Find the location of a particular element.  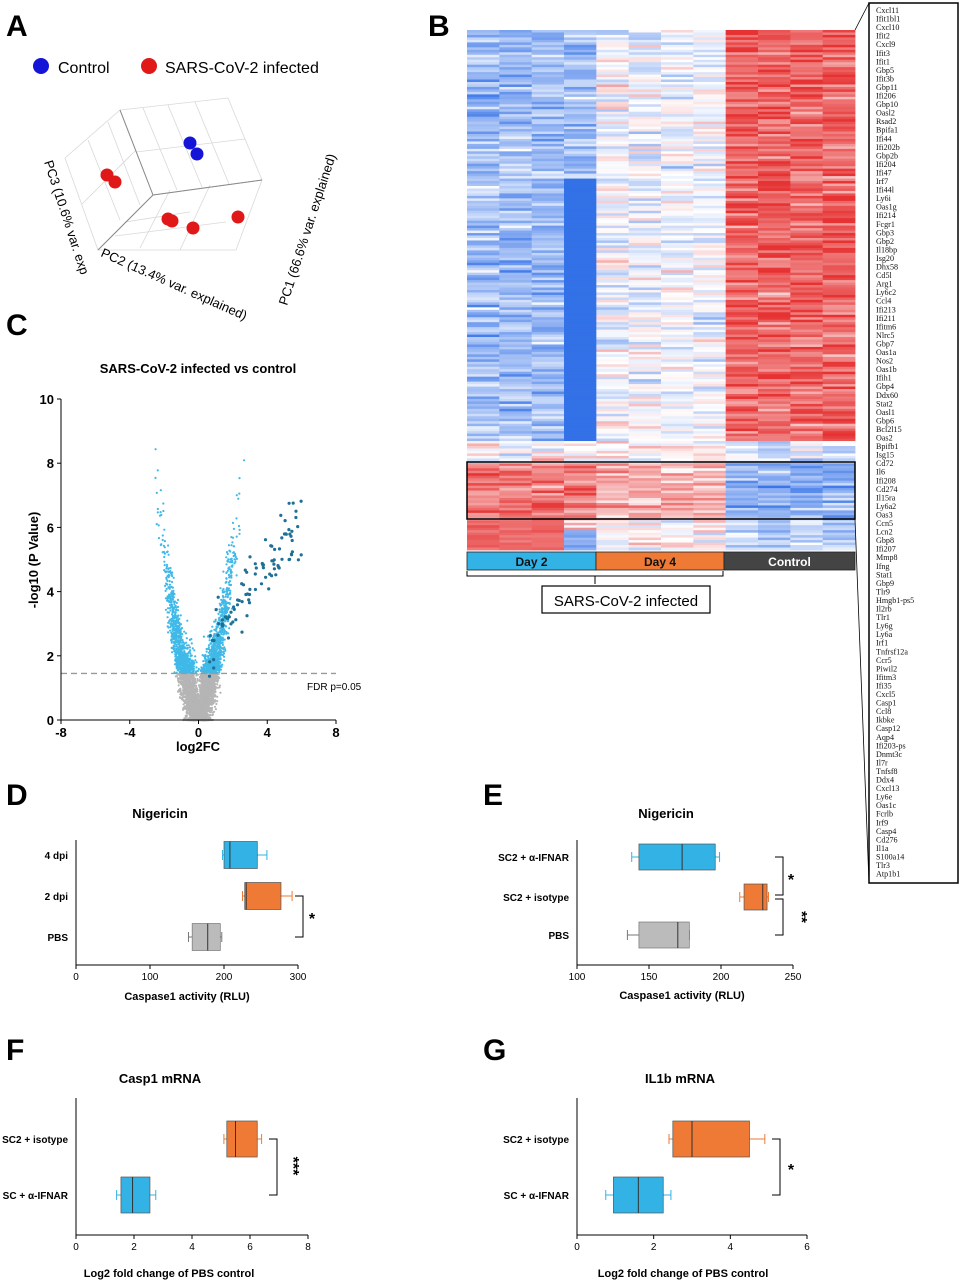

volcano-title: SARS-CoV-2 infected vs control is located at coordinates (198, 368).